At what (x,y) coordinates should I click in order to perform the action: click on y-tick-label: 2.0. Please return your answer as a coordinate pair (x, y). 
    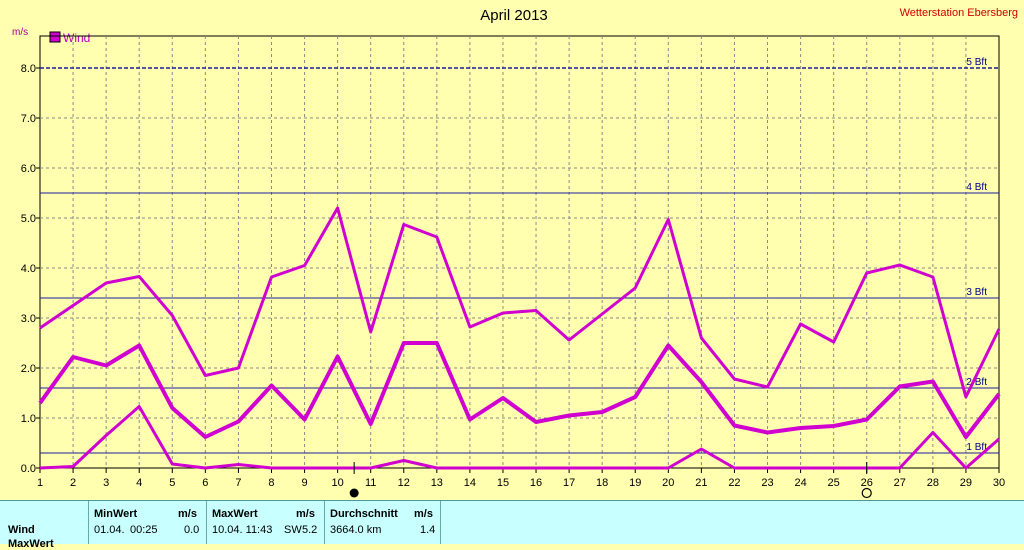
    Looking at the image, I should click on (28, 369).